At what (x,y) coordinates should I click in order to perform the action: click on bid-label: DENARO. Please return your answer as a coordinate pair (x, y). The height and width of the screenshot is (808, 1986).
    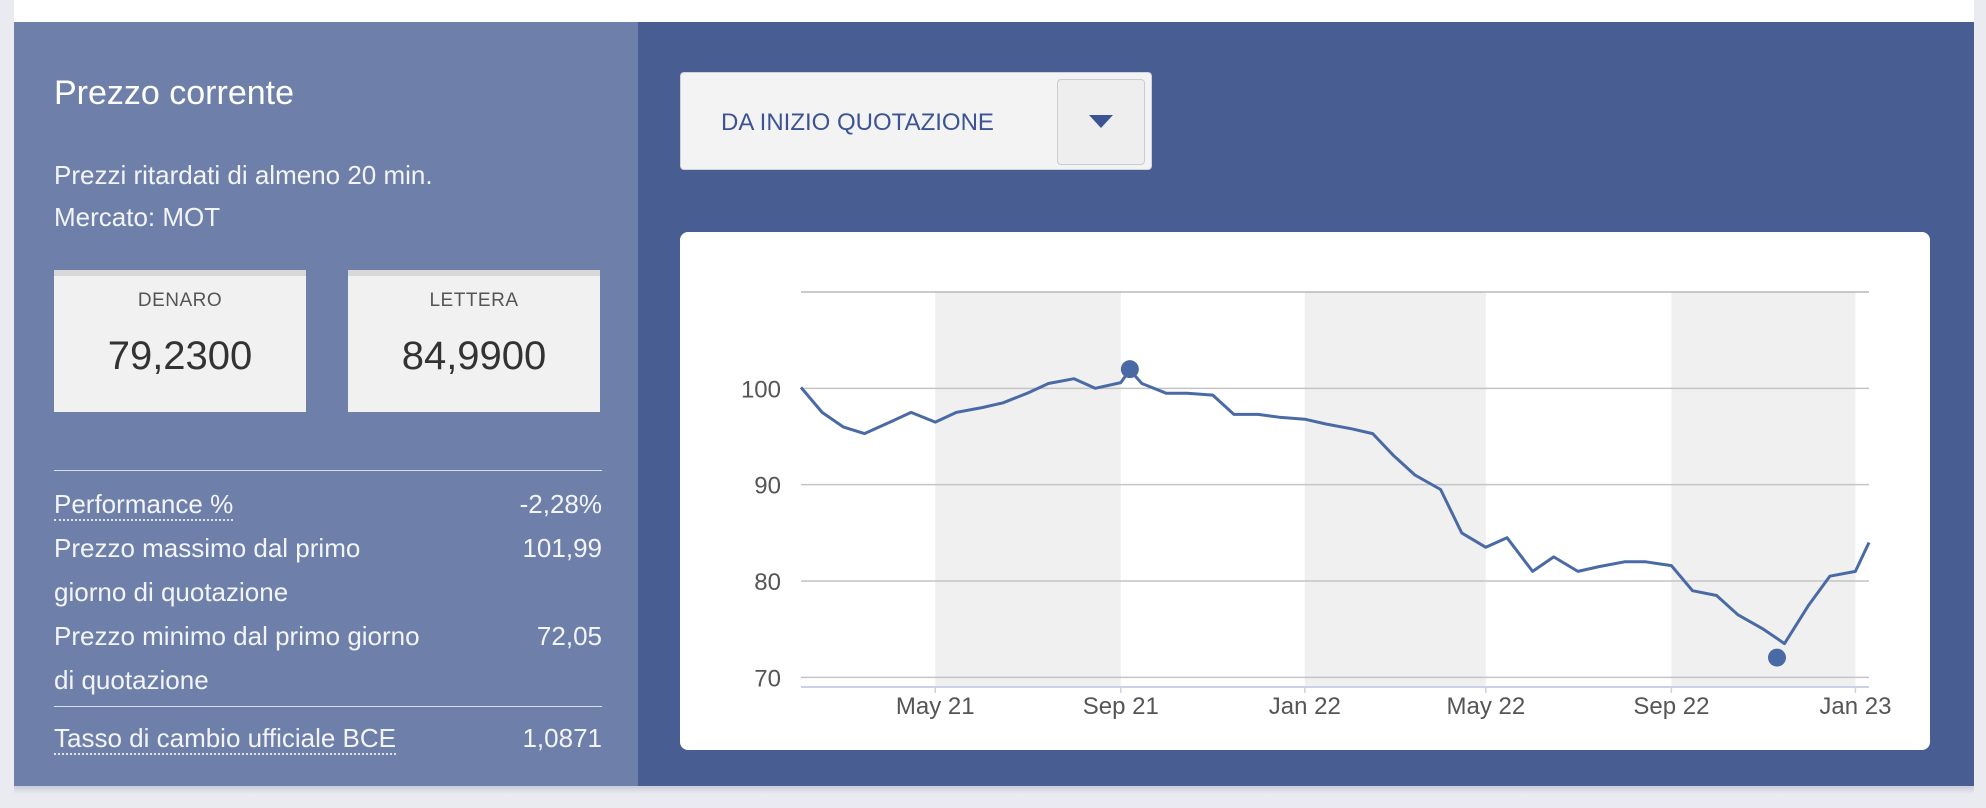
    Looking at the image, I should click on (180, 300).